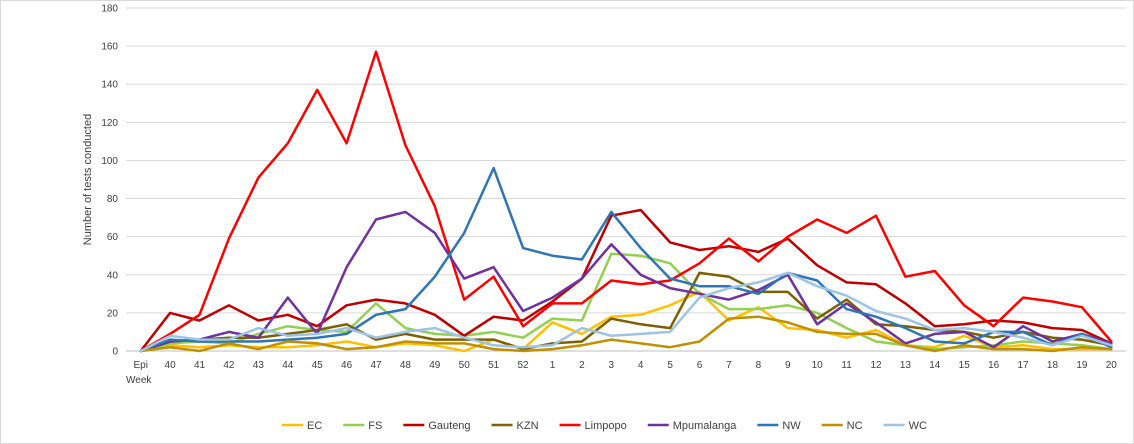  I want to click on x-tick-label: 44, so click(288, 365).